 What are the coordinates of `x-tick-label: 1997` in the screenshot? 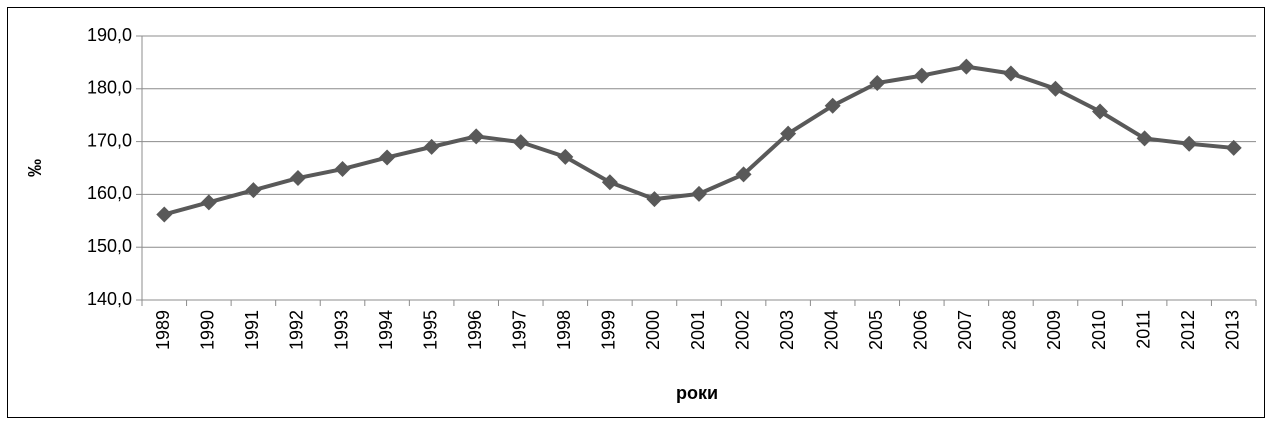 It's located at (520, 330).